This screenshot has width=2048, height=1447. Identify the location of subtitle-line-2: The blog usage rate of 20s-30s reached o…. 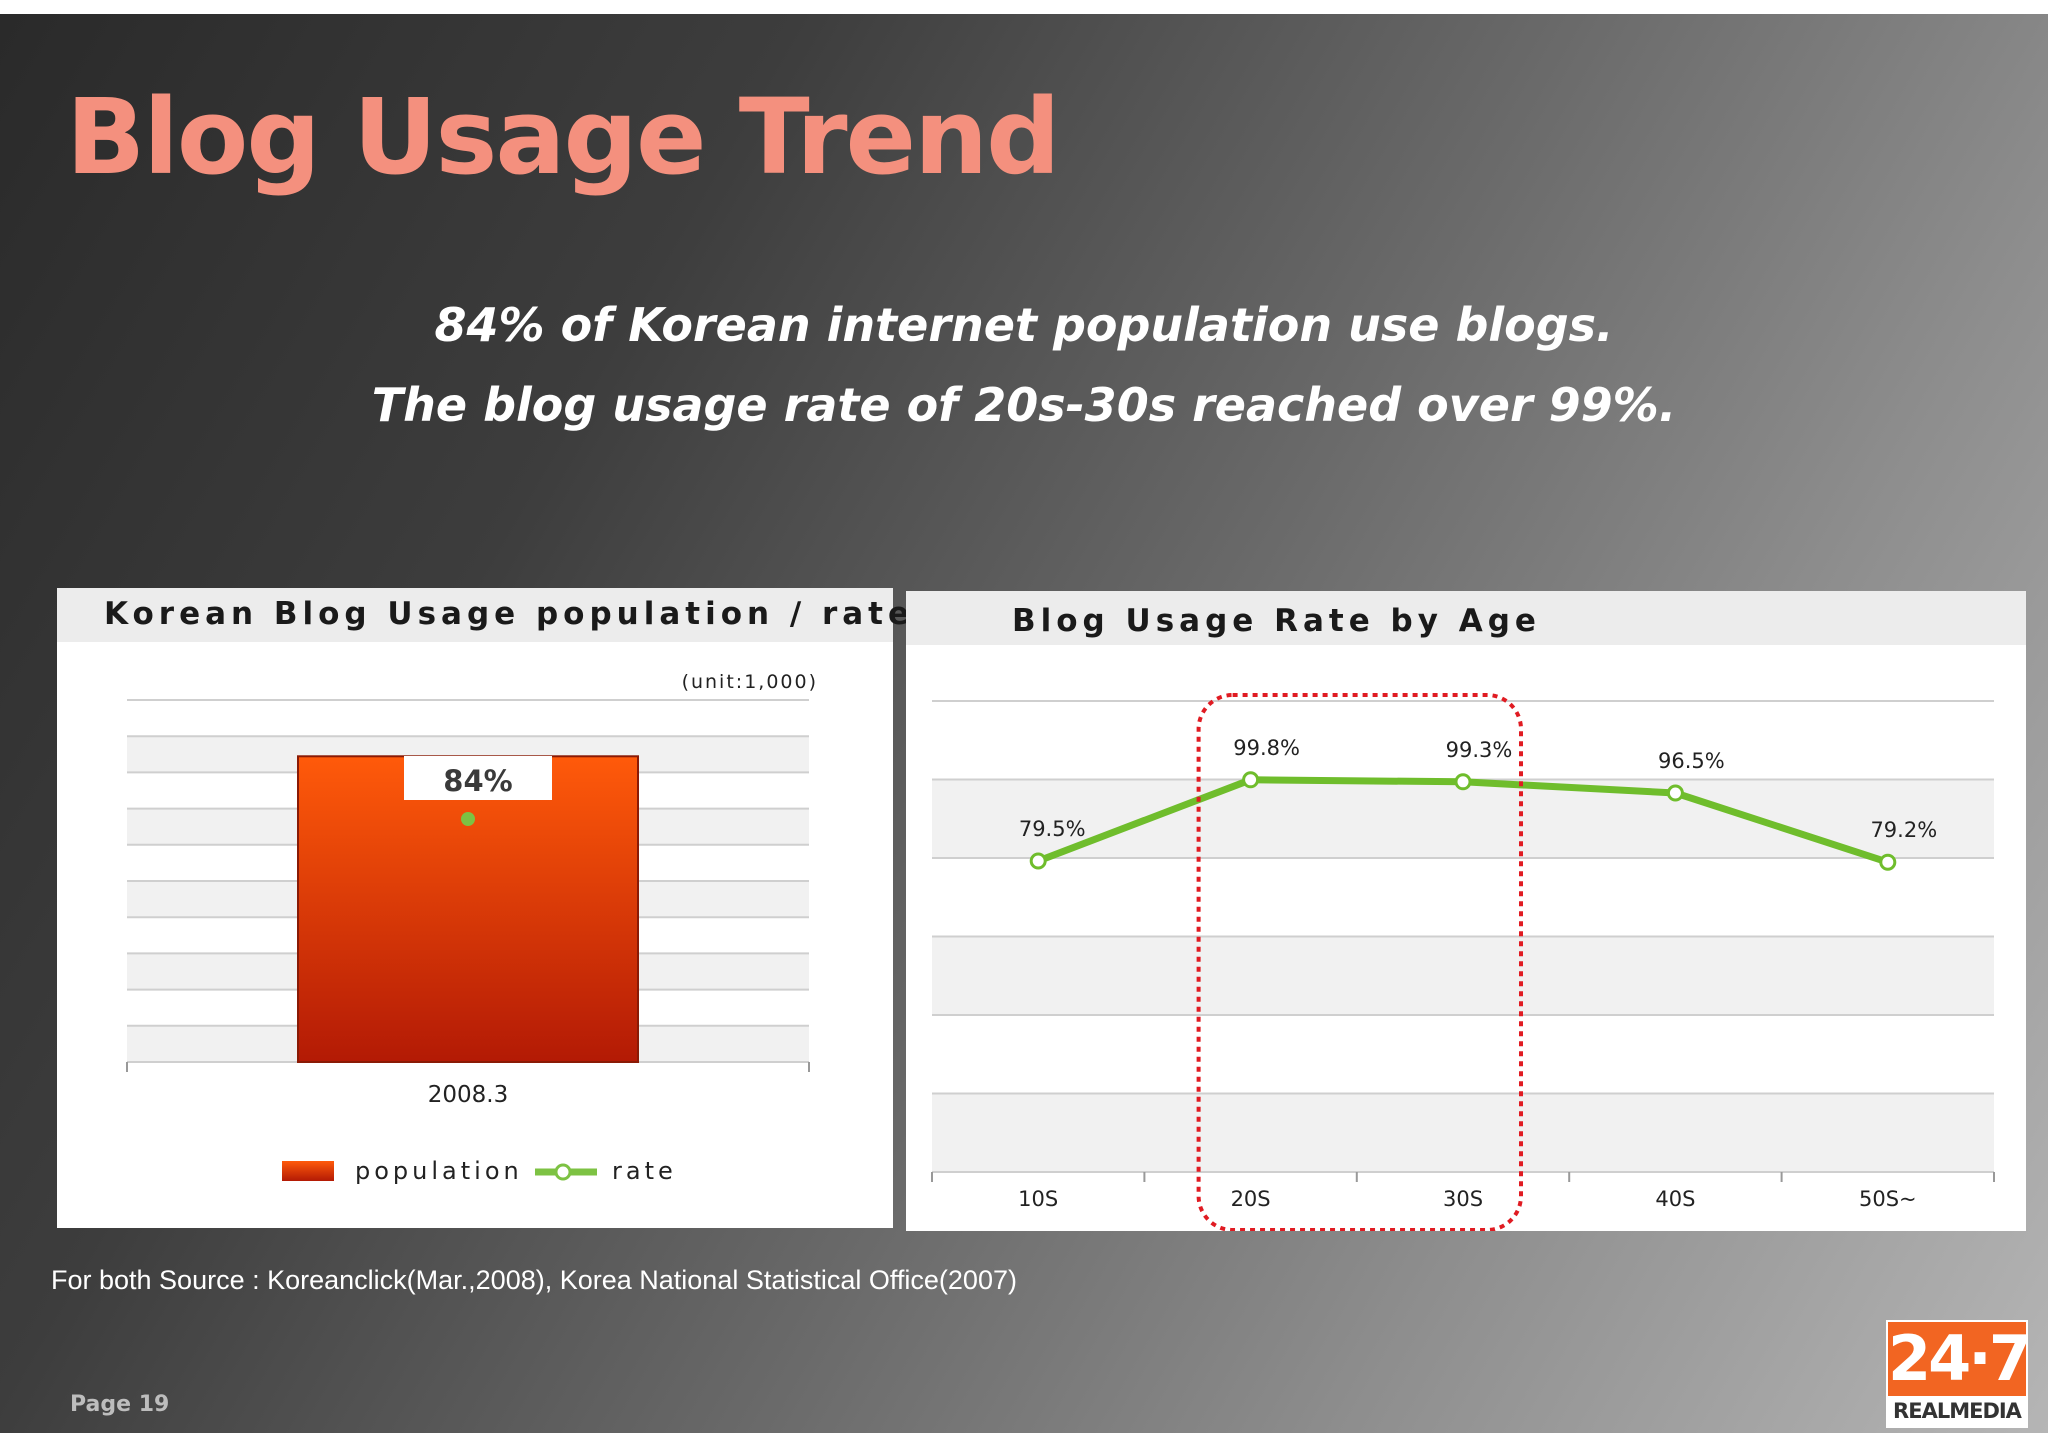
(1024, 405).